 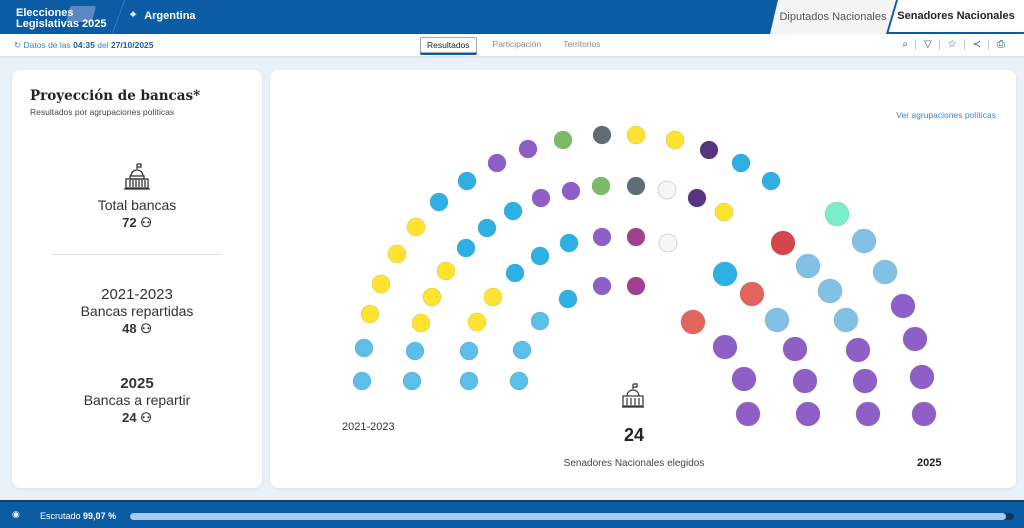 I want to click on nav-territorios: Territorios, so click(x=582, y=44).